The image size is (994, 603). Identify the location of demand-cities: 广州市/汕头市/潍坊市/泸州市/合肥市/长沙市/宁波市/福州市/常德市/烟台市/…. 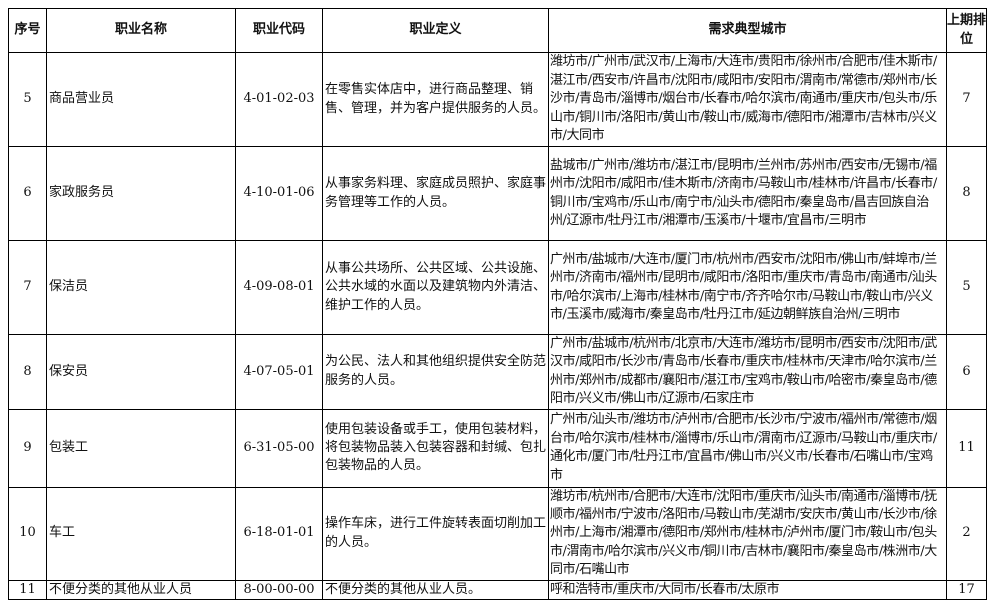
(747, 448).